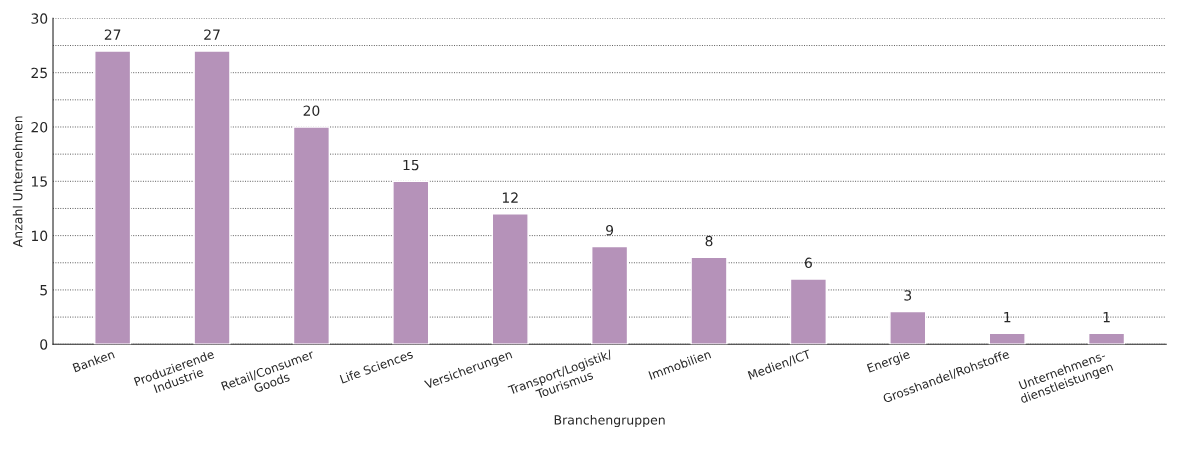 The height and width of the screenshot is (459, 1178). Describe the element at coordinates (908, 295) in the screenshot. I see `data-label: 3` at that location.